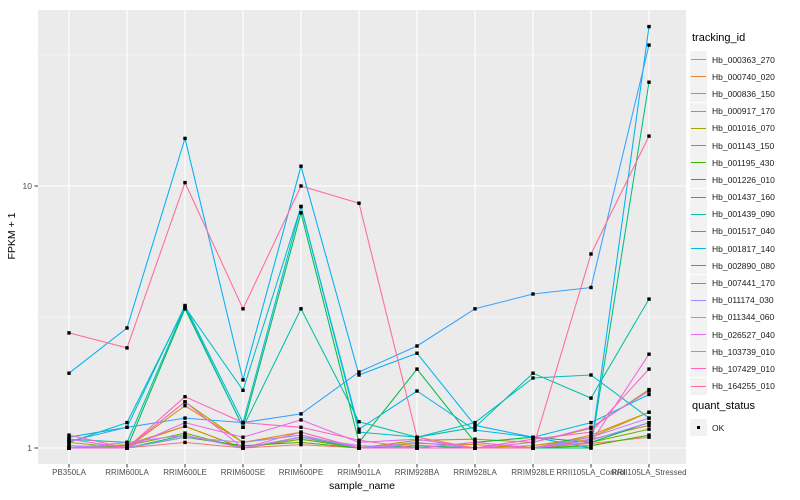  I want to click on x-tick-label: RRIM600LA, so click(127, 472).